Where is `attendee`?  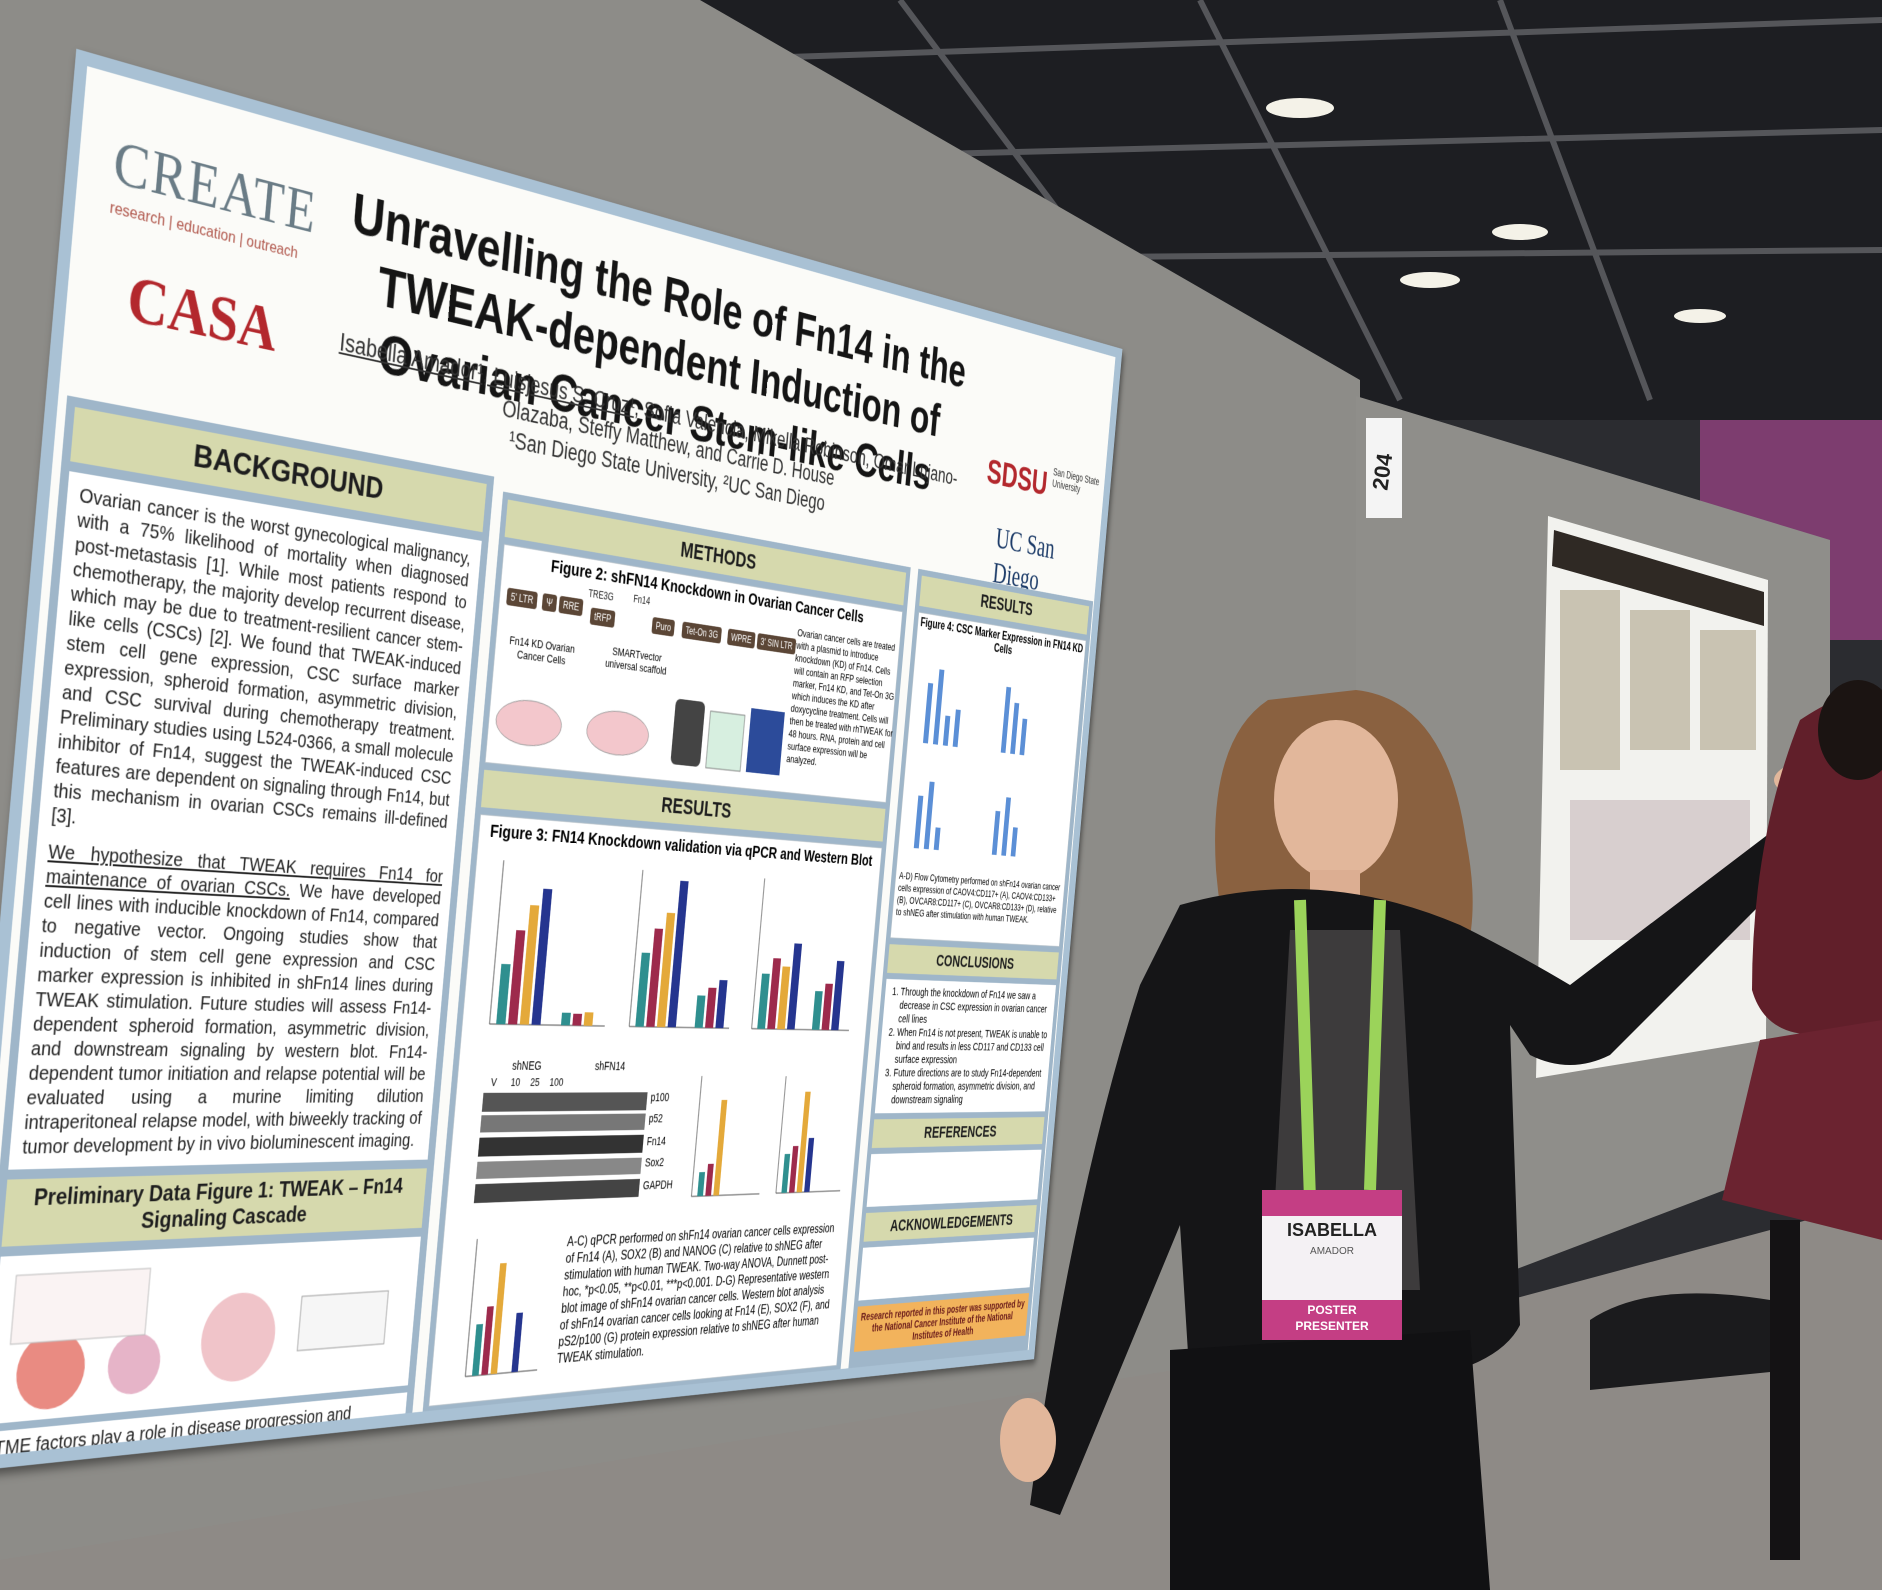
attendee is located at coordinates (1802, 1120).